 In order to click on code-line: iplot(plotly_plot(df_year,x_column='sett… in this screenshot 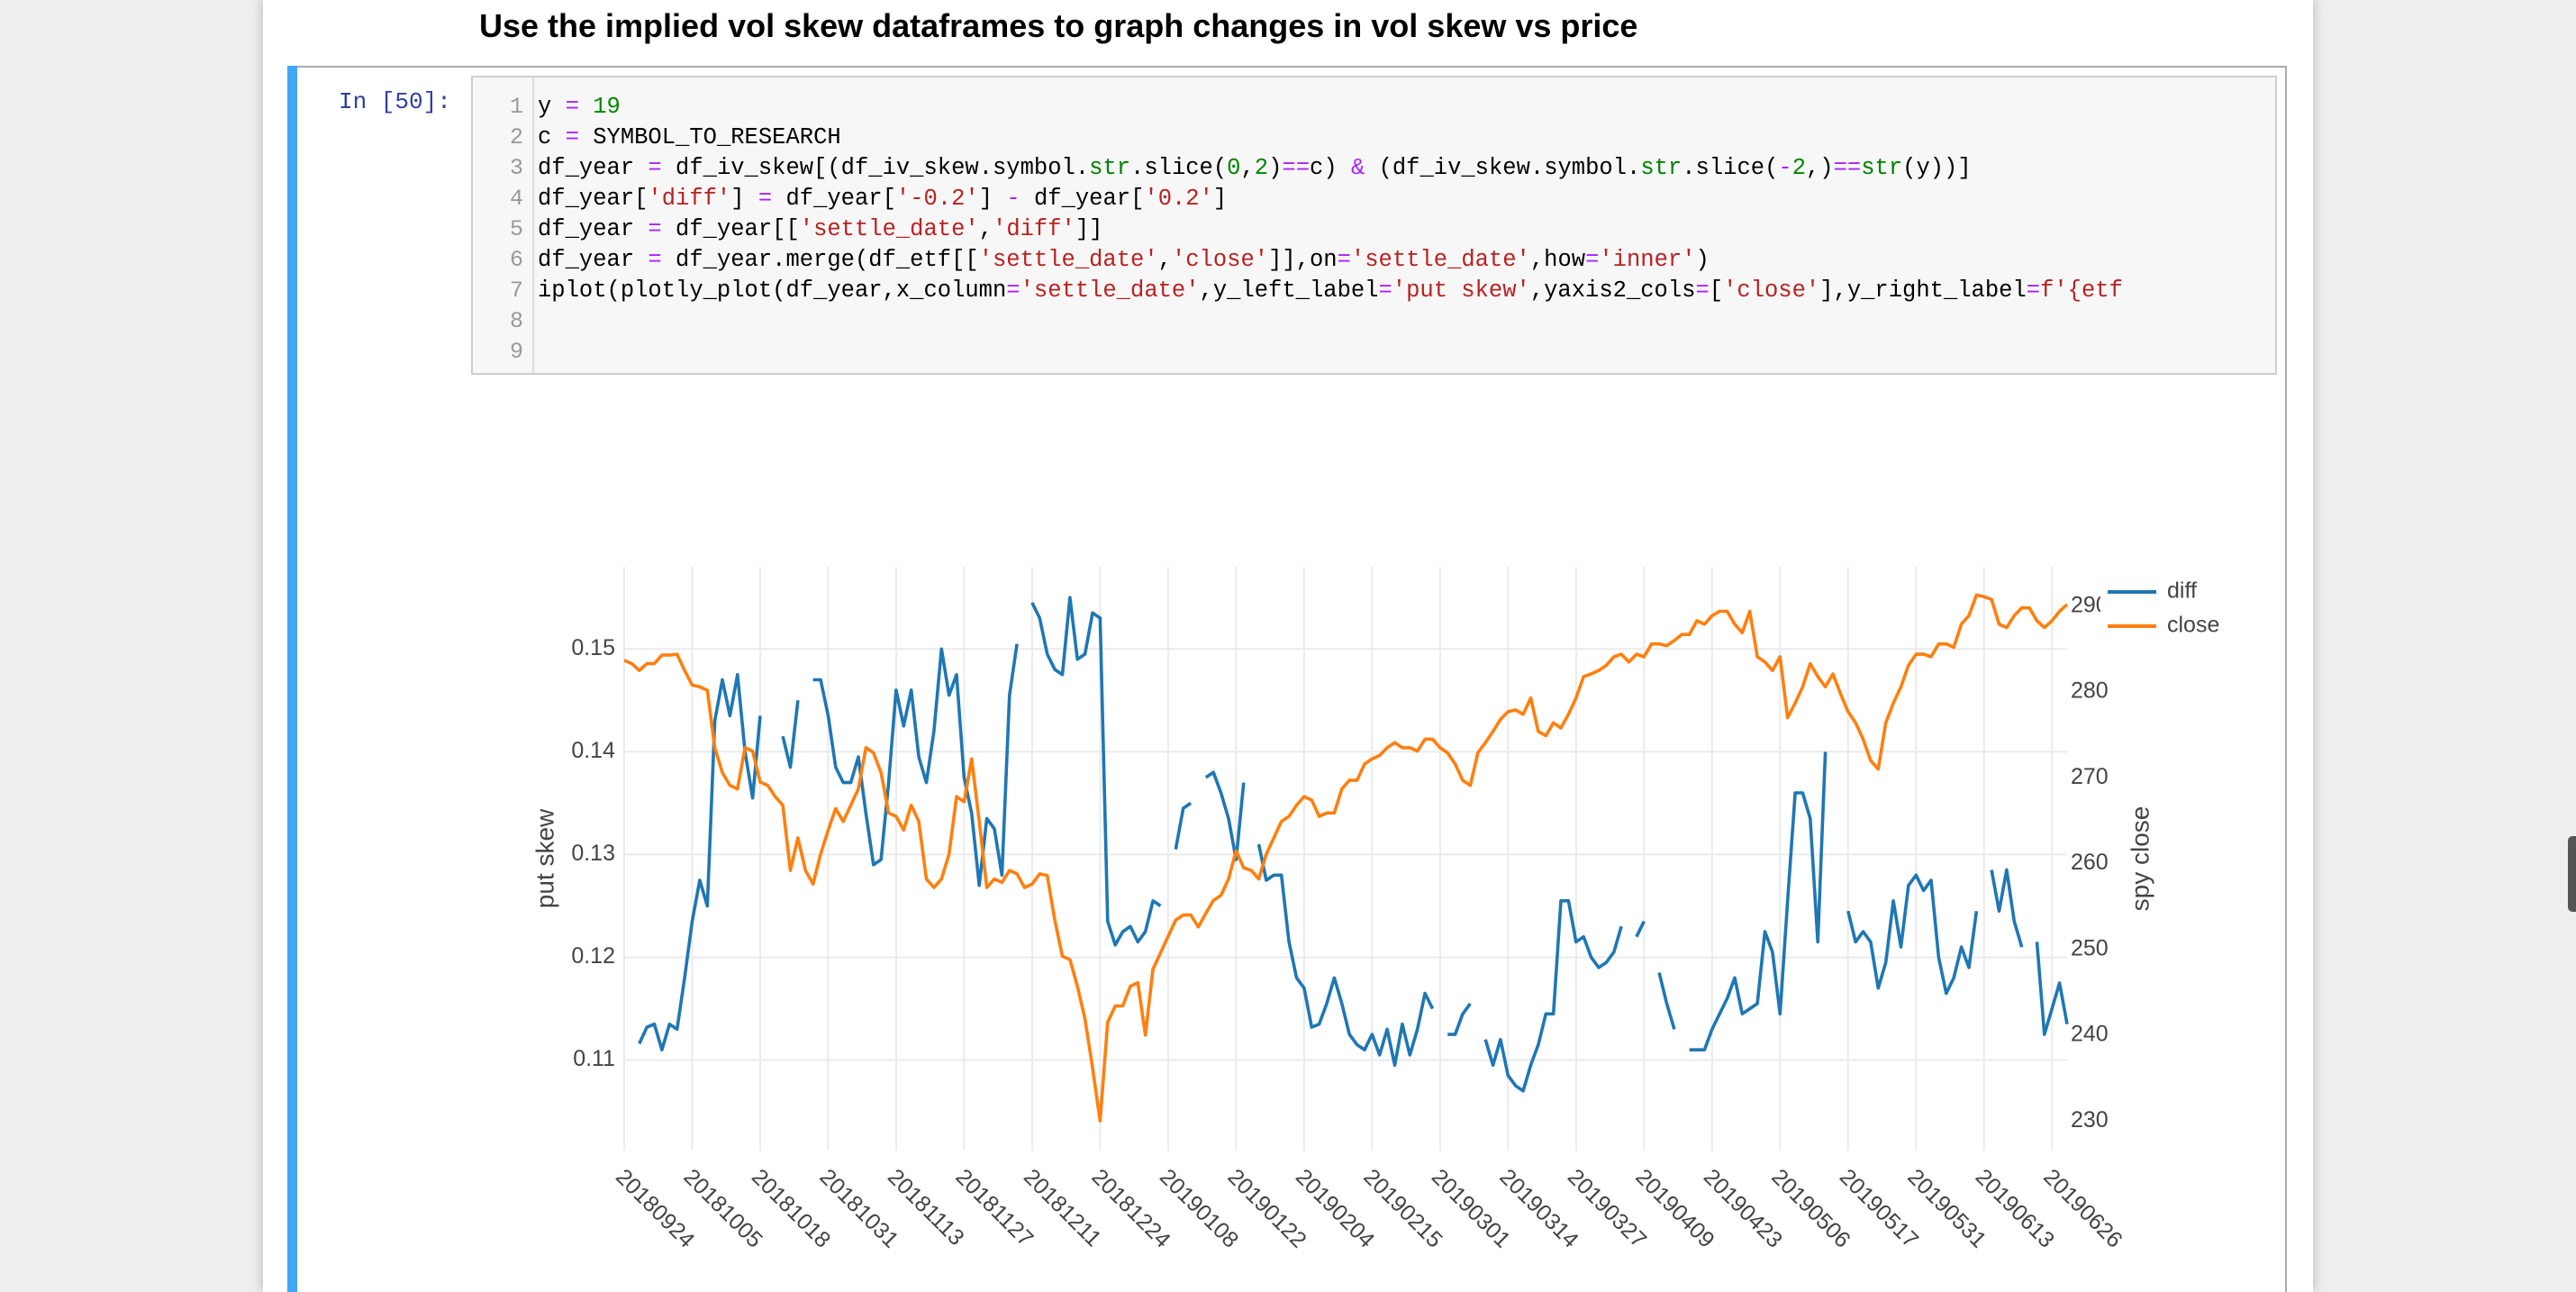, I will do `click(1330, 291)`.